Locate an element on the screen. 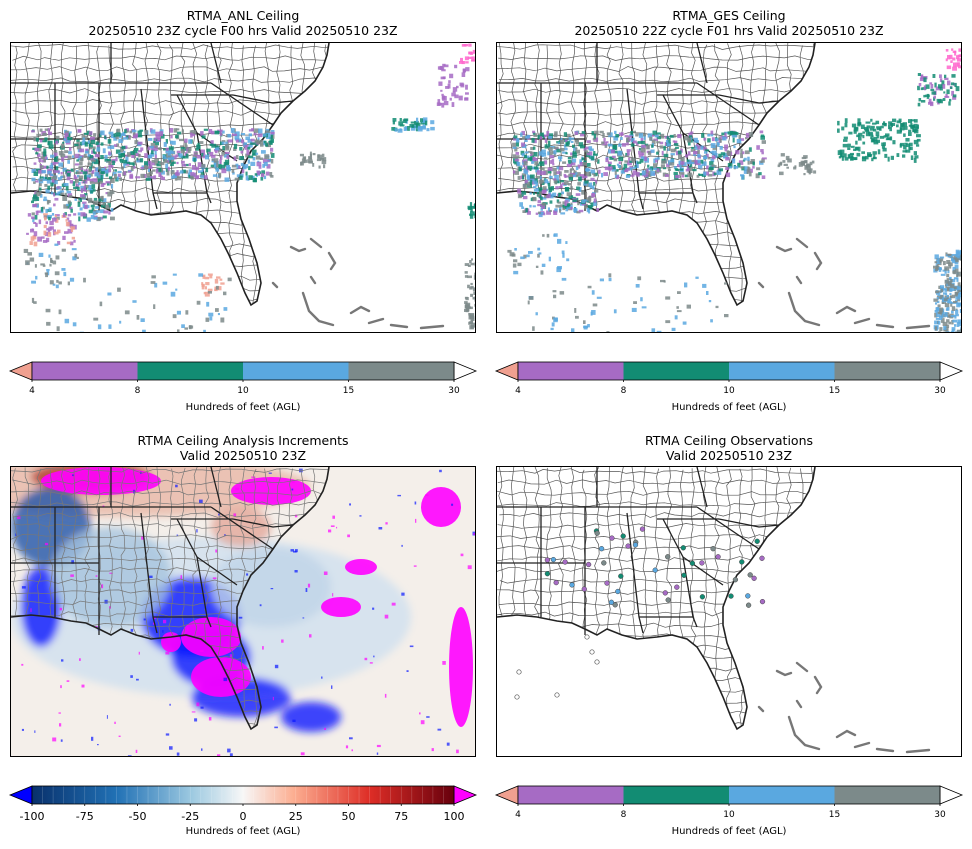  anl-ceiling-colorbar: 4 8 10 15 30 Hundreds of feet (AGL) is located at coordinates (243, 390).